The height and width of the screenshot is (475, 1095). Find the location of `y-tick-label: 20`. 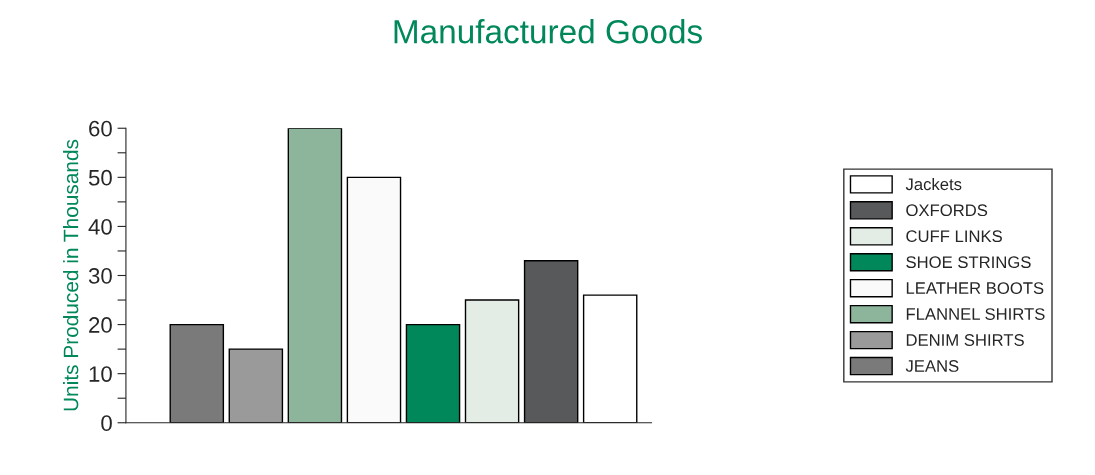

y-tick-label: 20 is located at coordinates (100, 325).